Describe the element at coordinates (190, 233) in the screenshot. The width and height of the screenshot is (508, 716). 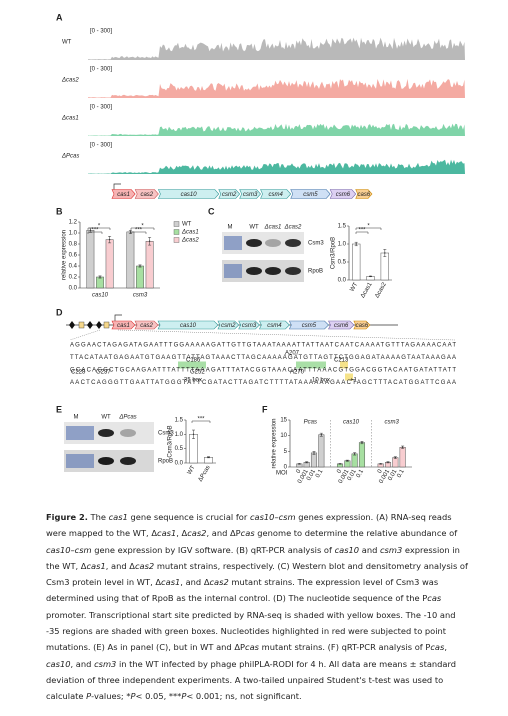
I see `legend-label: Δcas1` at that location.